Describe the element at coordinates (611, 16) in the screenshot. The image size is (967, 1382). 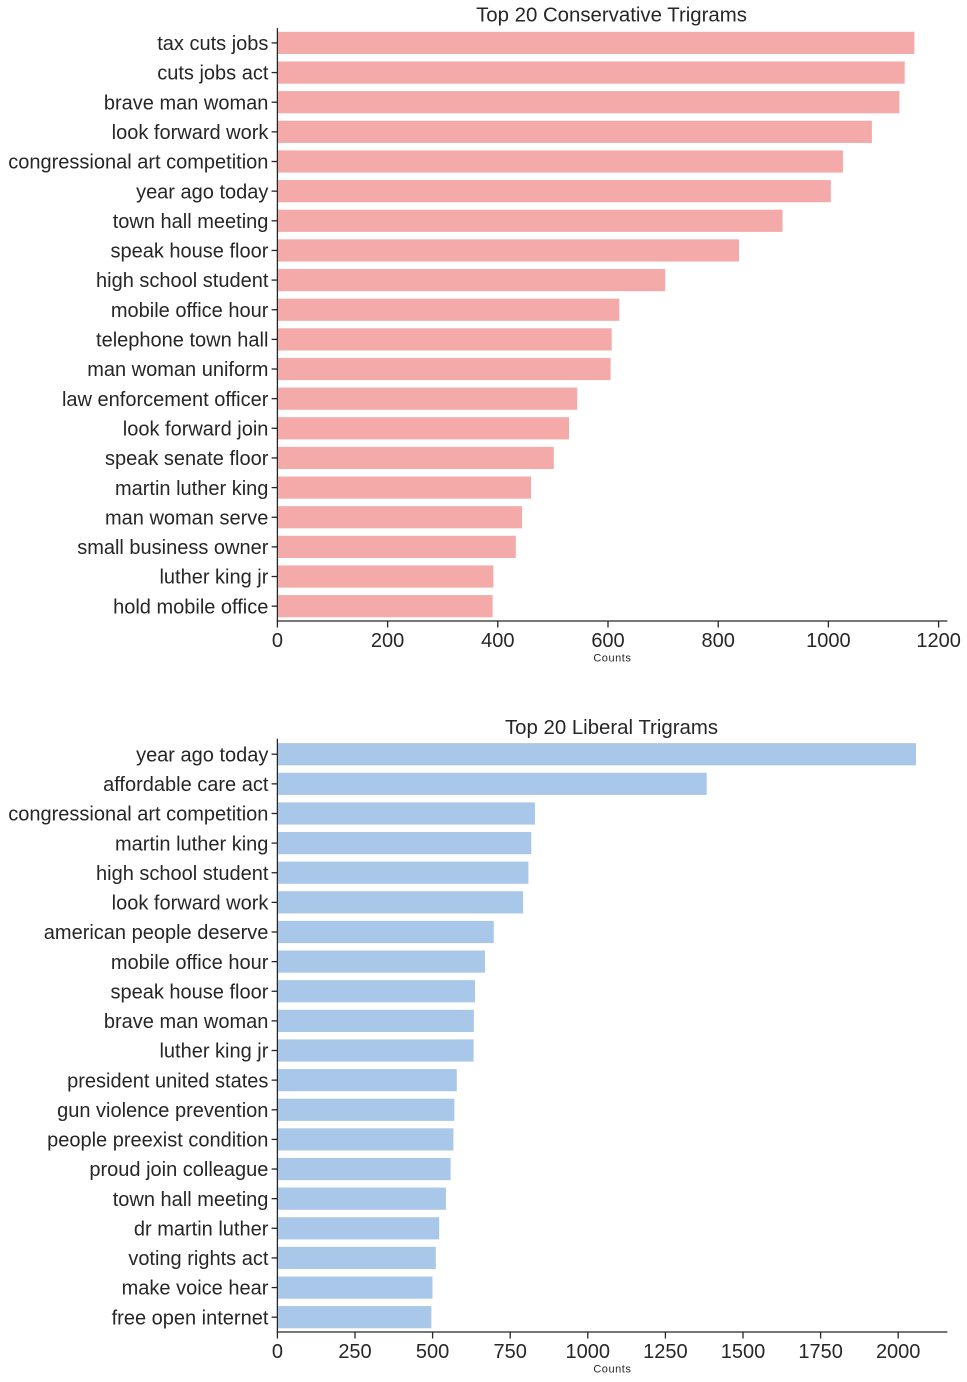
I see `svg-text: Top 20 Conservative Trigrams` at that location.